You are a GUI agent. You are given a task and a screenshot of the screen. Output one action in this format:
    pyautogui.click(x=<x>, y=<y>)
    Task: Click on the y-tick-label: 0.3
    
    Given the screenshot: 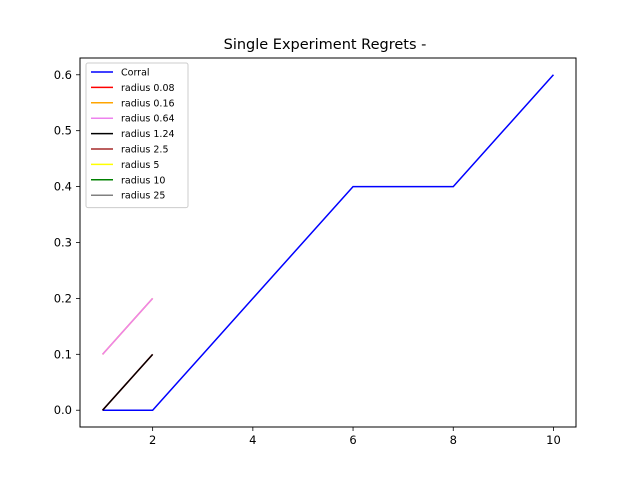 What is the action you would take?
    pyautogui.click(x=63, y=243)
    